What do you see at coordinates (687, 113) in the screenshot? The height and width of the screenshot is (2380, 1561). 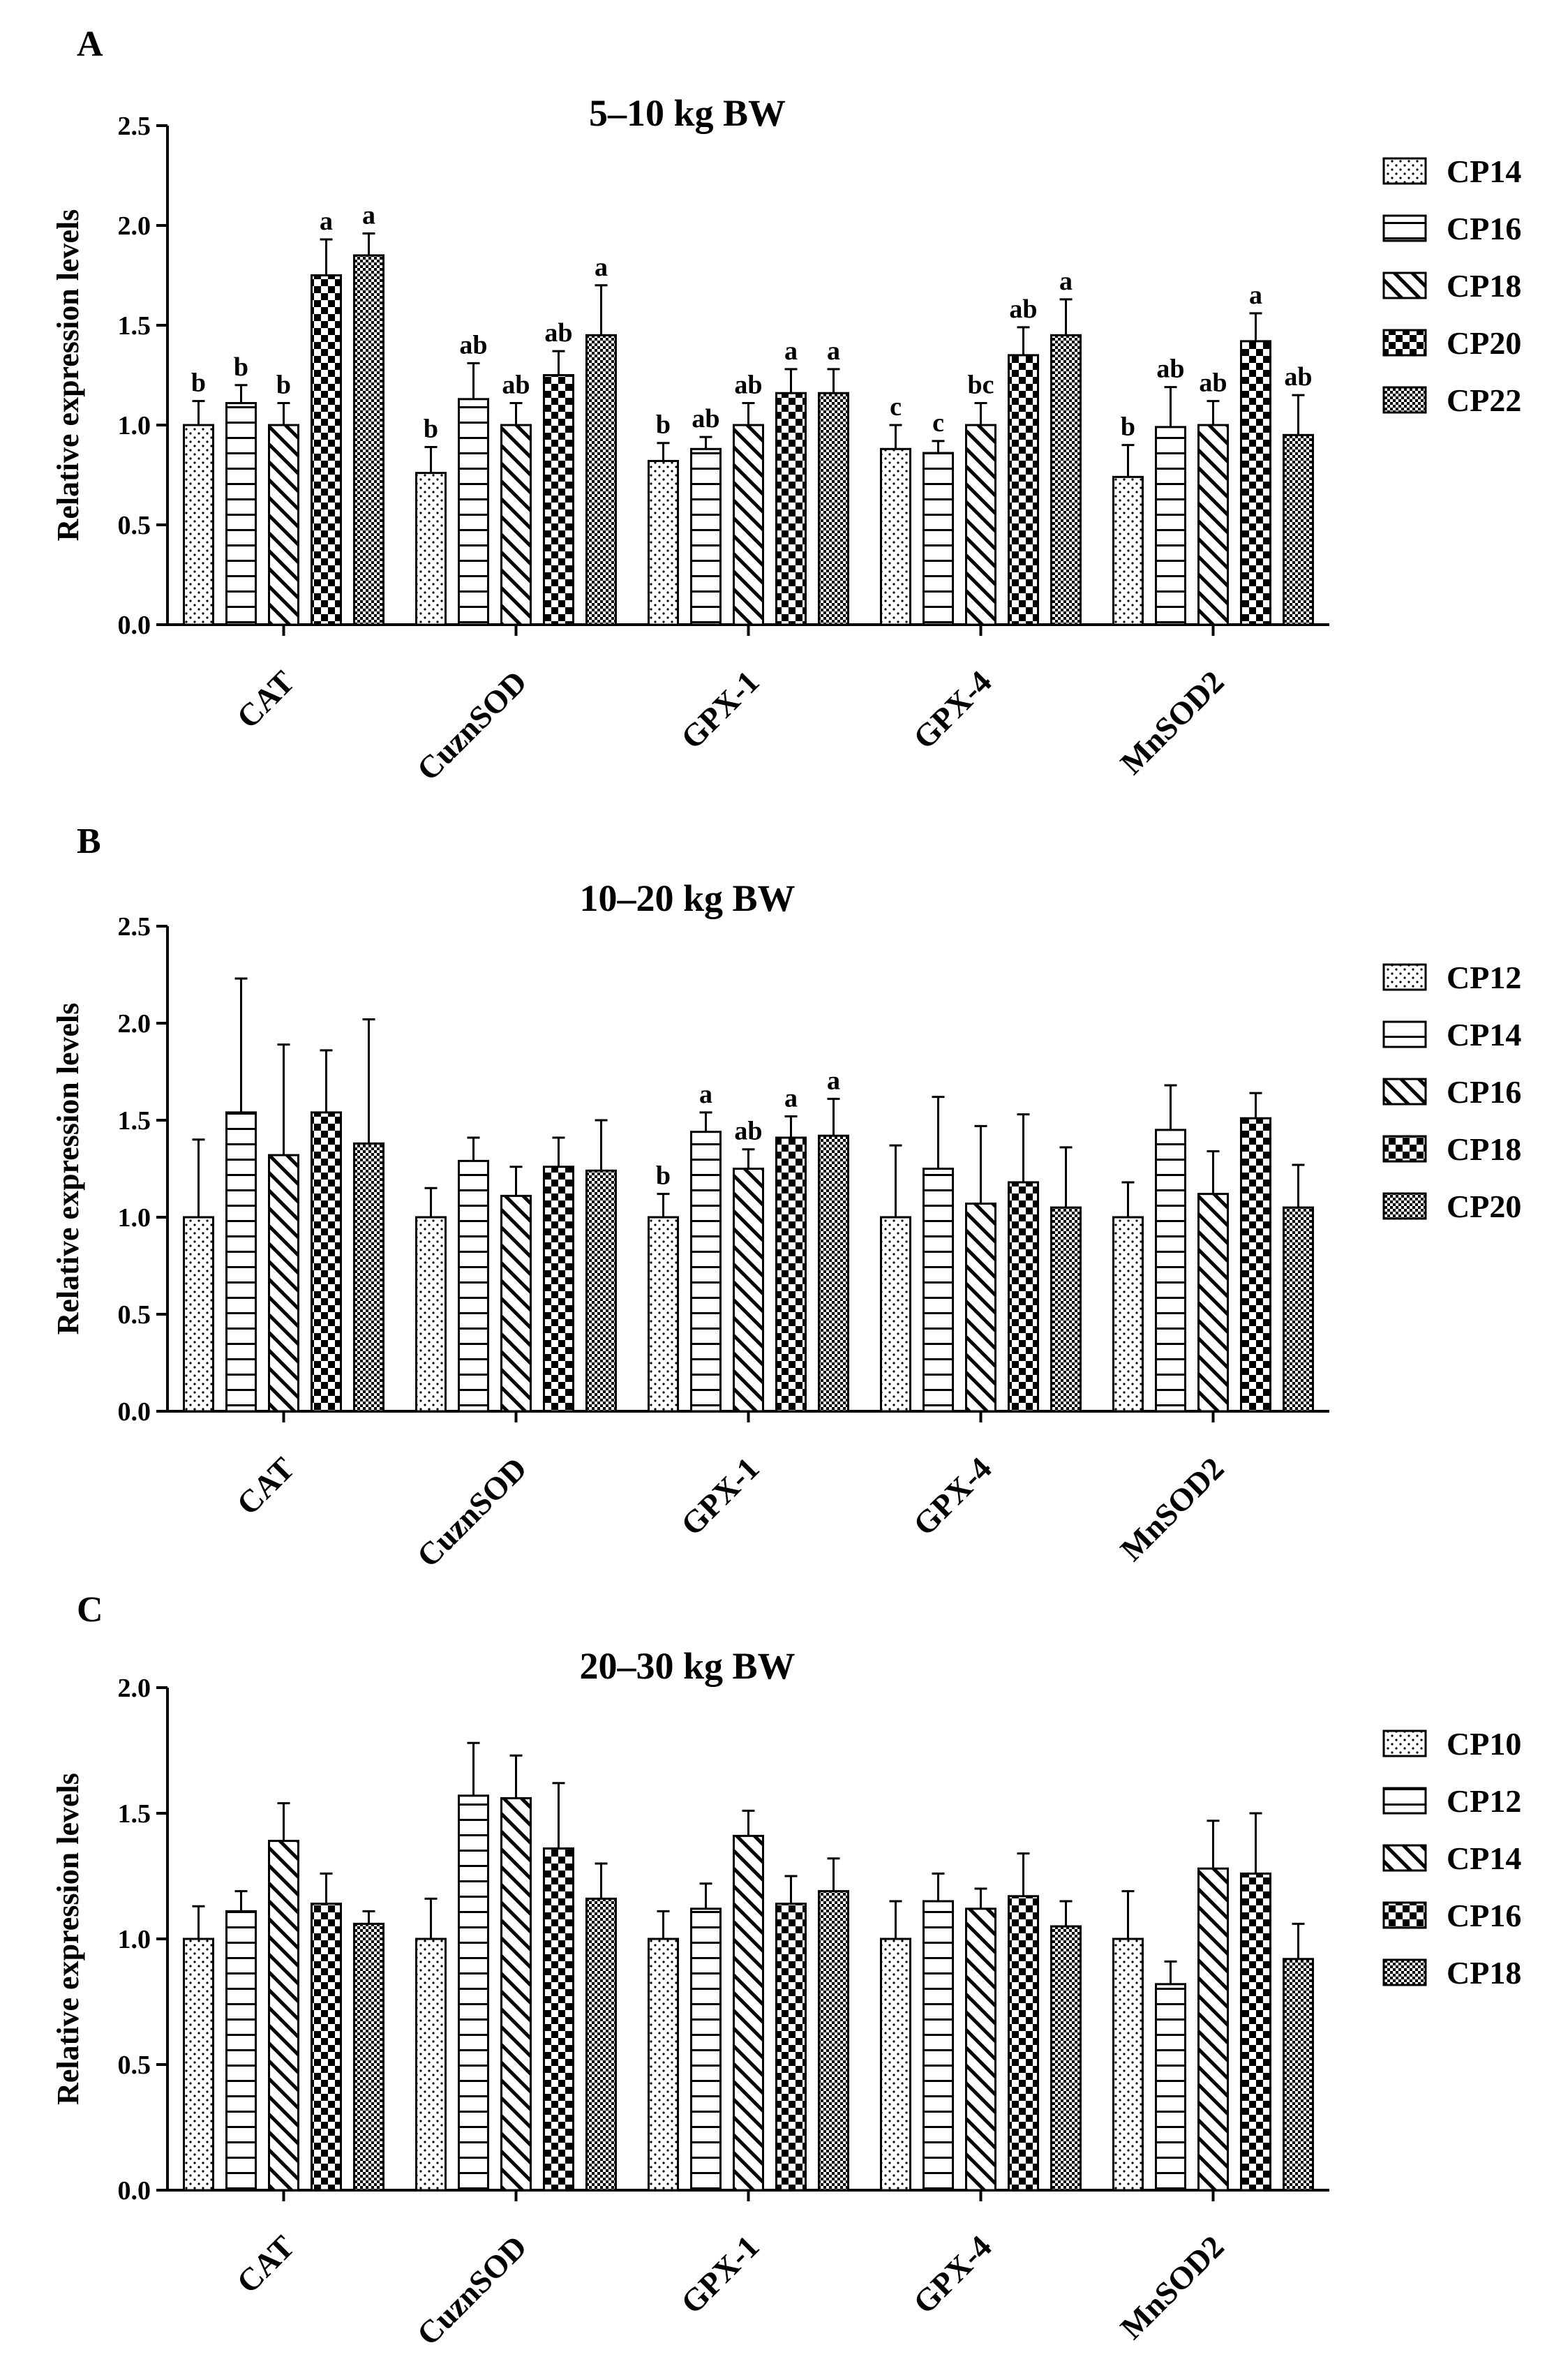 I see `chart-title: 5–10 kg BW` at bounding box center [687, 113].